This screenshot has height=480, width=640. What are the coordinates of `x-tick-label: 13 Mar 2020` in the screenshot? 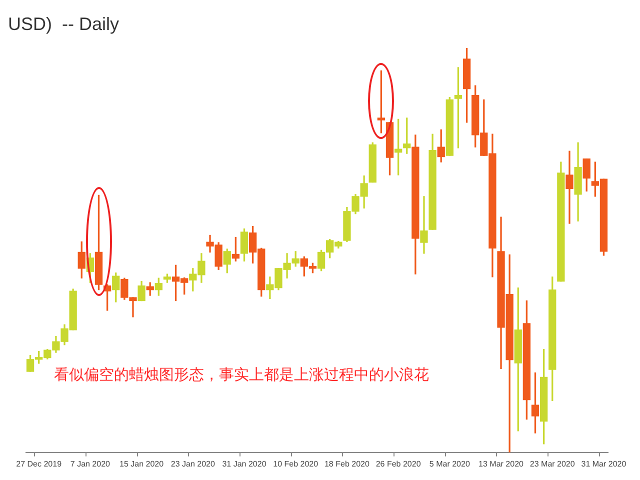 It's located at (501, 463).